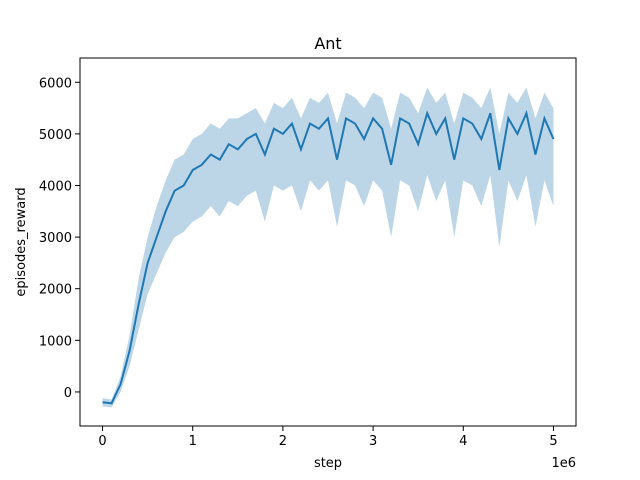 The height and width of the screenshot is (480, 640). Describe the element at coordinates (55, 290) in the screenshot. I see `y-tick-label: 2000` at that location.